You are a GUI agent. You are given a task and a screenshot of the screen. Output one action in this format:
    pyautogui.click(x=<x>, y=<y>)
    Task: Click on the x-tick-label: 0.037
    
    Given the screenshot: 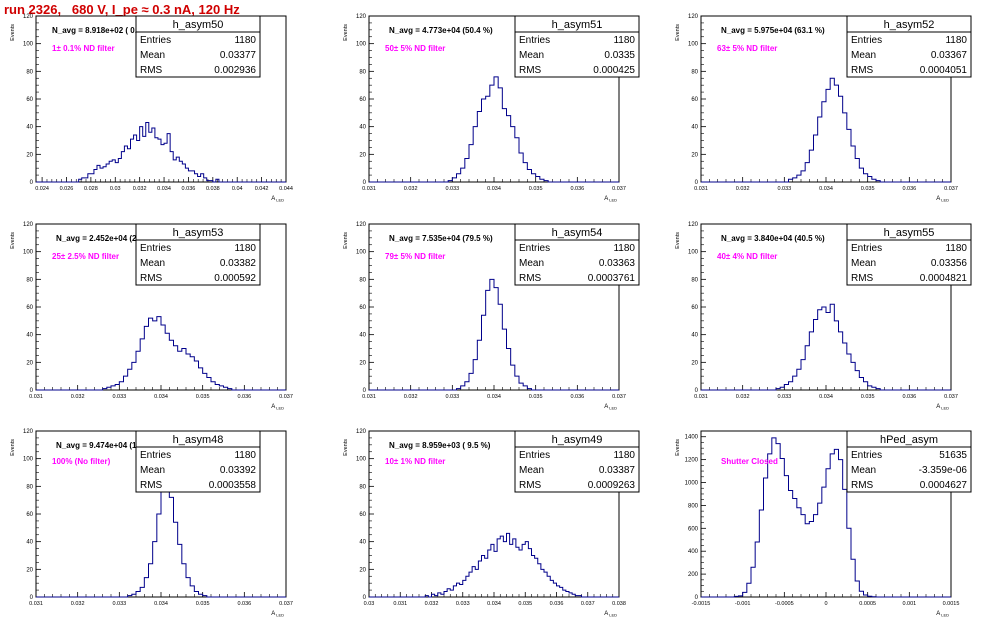 What is the action you would take?
    pyautogui.click(x=951, y=189)
    